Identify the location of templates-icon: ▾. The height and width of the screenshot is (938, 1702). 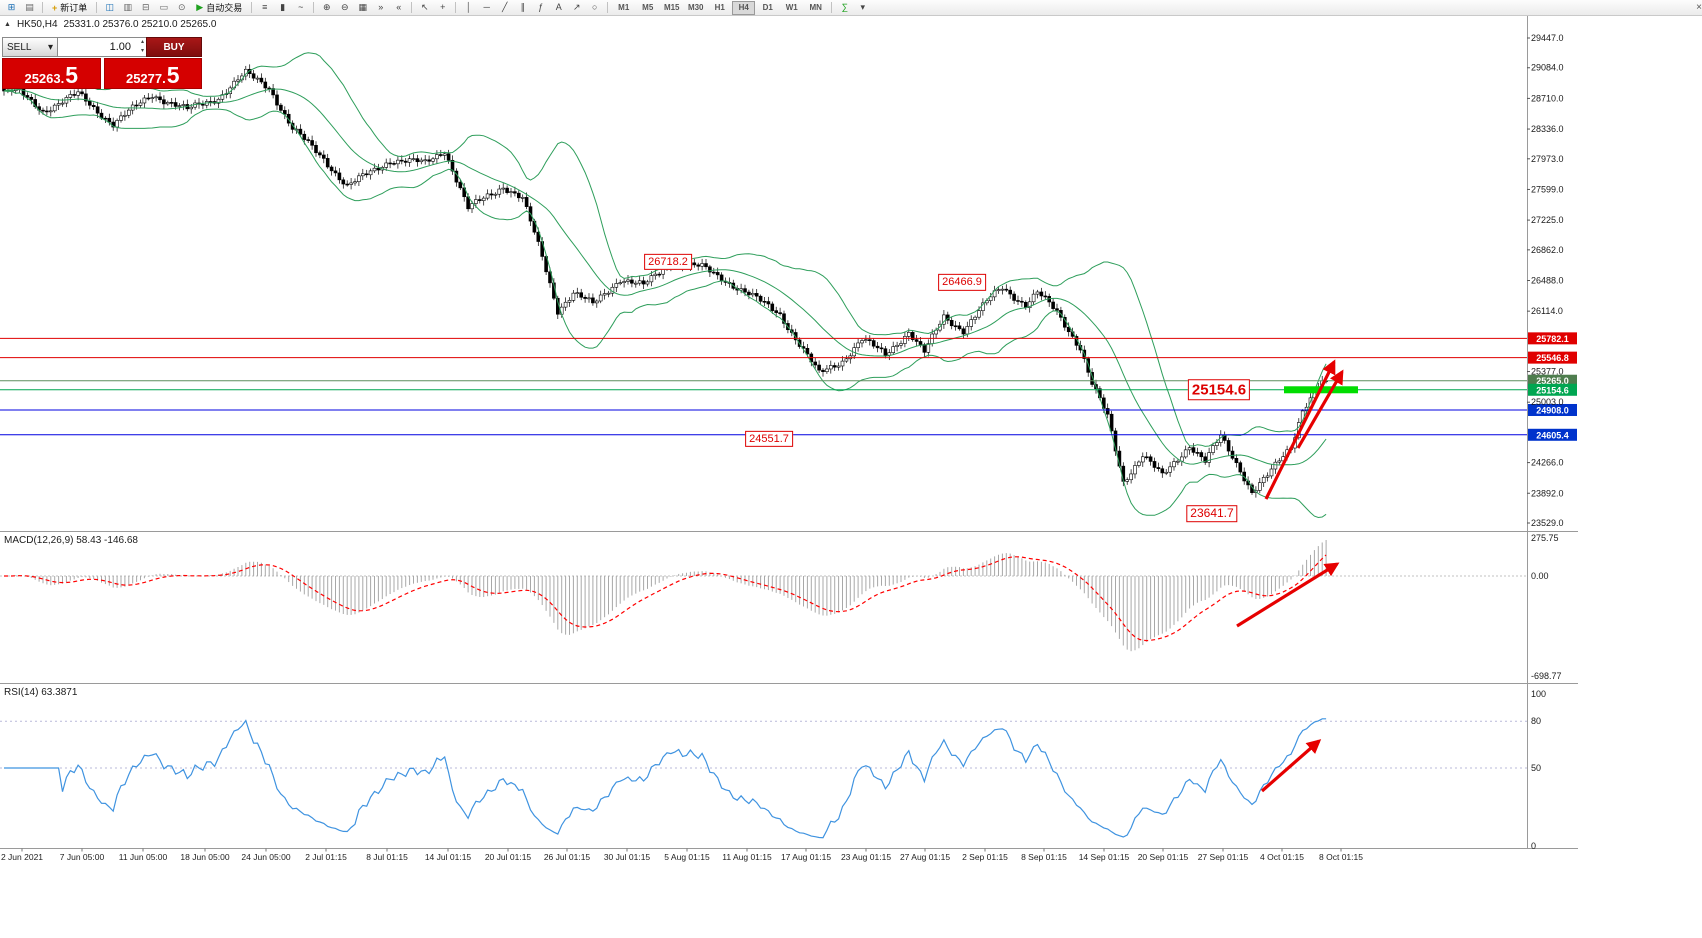
(862, 7).